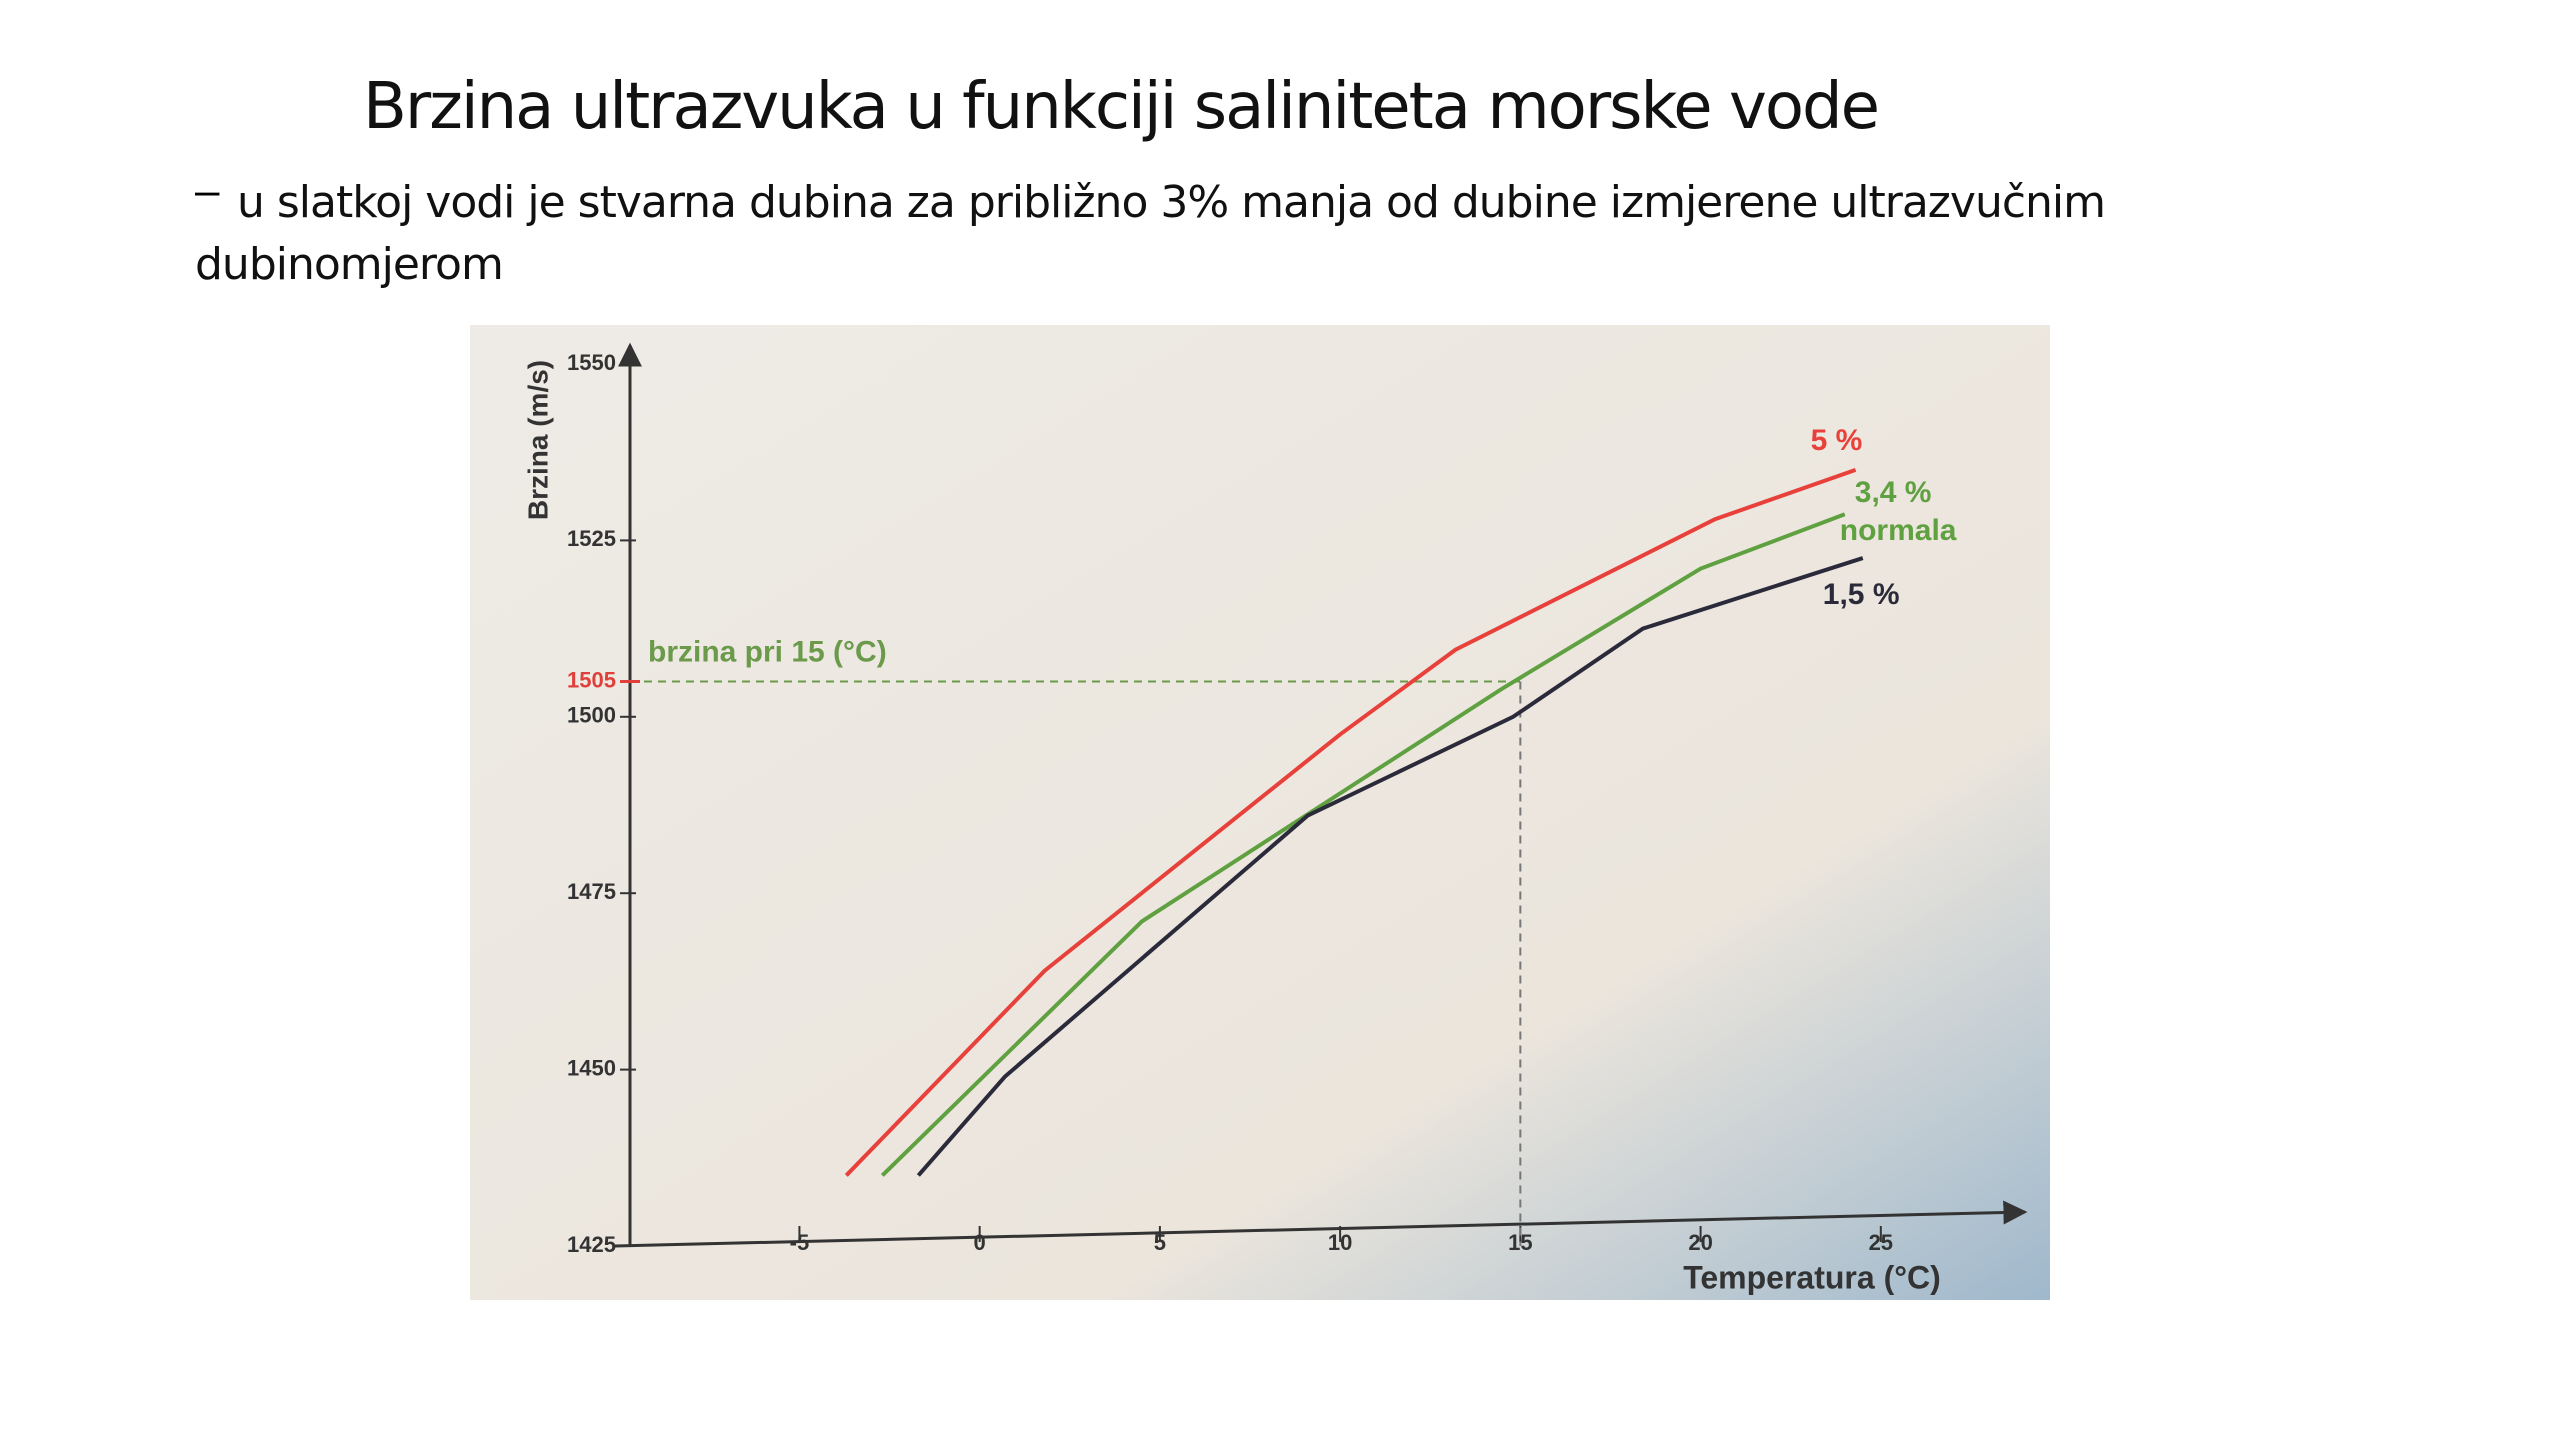 Image resolution: width=2560 pixels, height=1440 pixels. Describe the element at coordinates (591, 1244) in the screenshot. I see `y-tick-label: 1425` at that location.